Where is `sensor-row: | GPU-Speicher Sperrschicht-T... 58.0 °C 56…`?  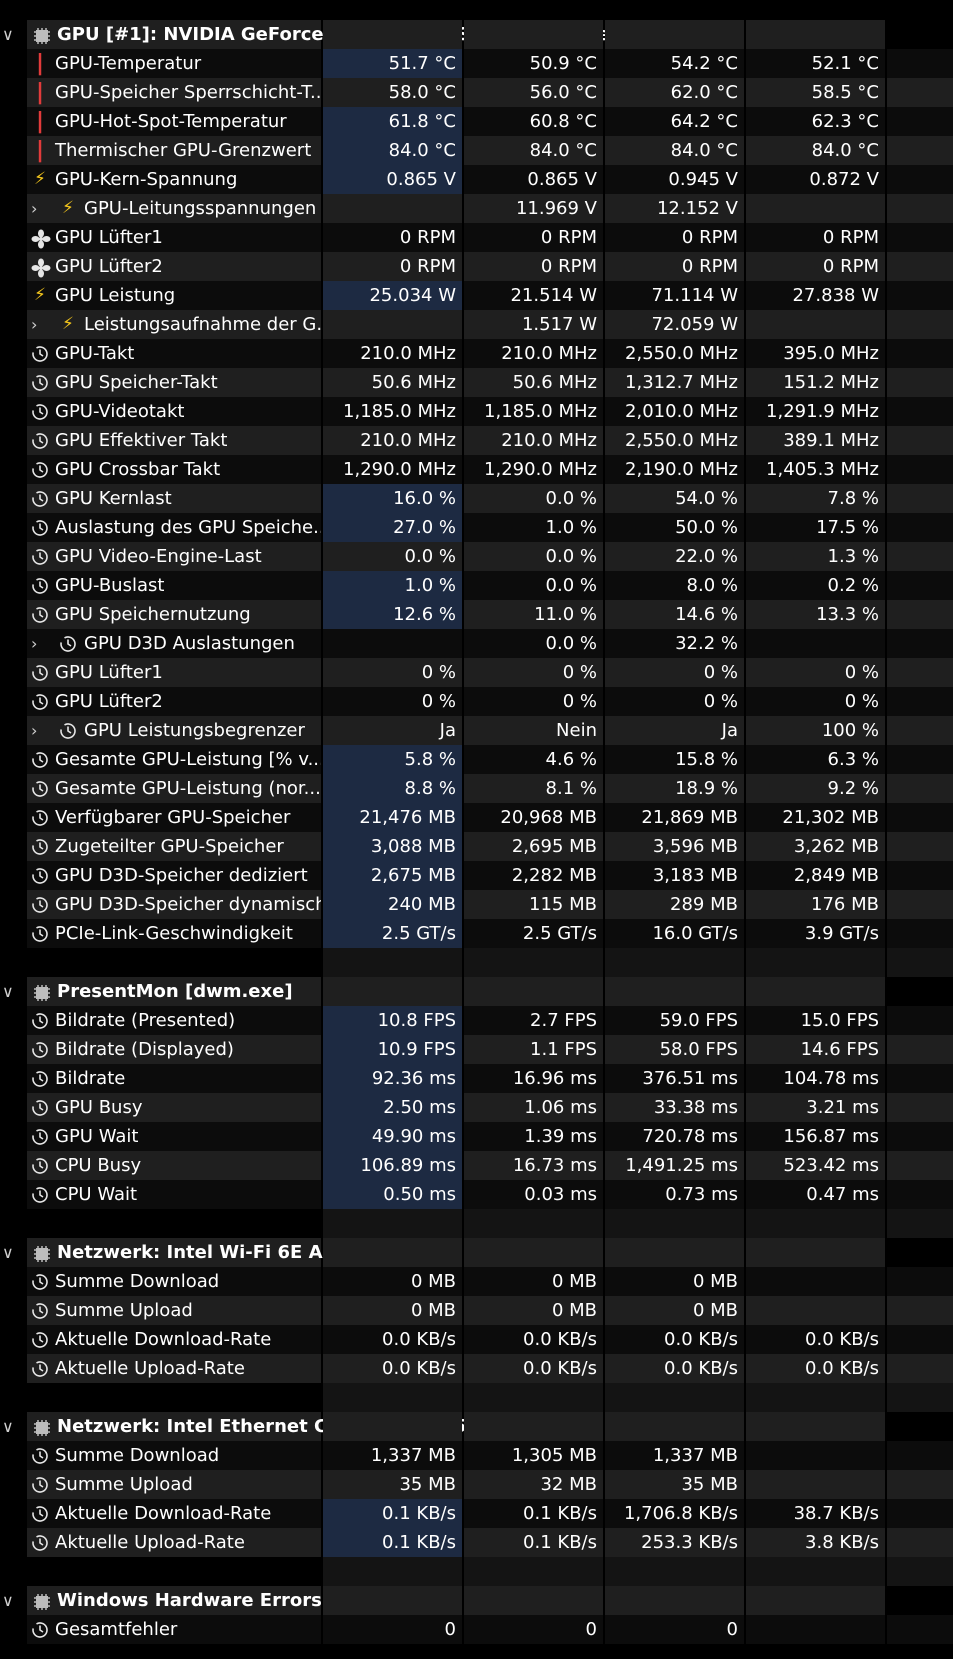
sensor-row: | GPU-Speicher Sperrschicht-T... 58.0 °C 56… is located at coordinates (476, 92).